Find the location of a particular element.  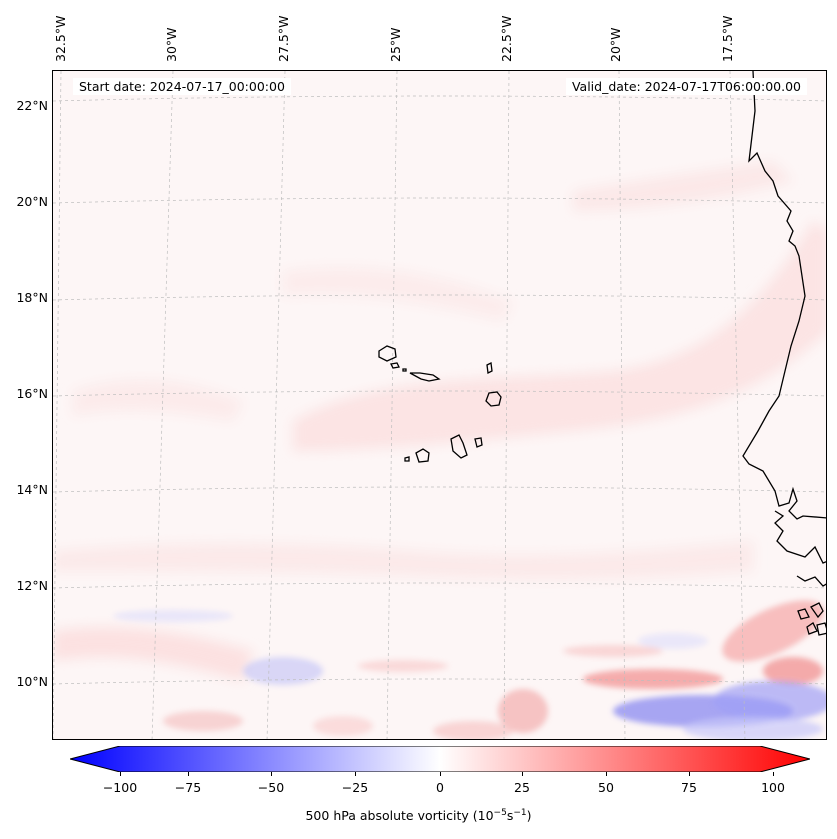

colorbar-tick-label: 25 is located at coordinates (522, 787).